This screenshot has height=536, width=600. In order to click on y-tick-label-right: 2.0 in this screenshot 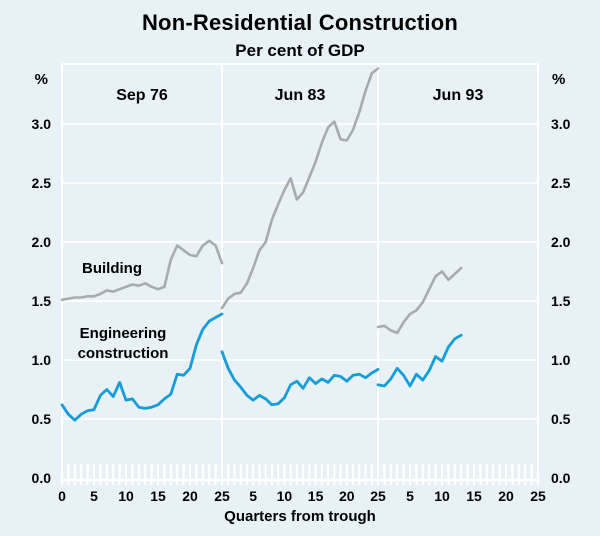, I will do `click(561, 242)`.